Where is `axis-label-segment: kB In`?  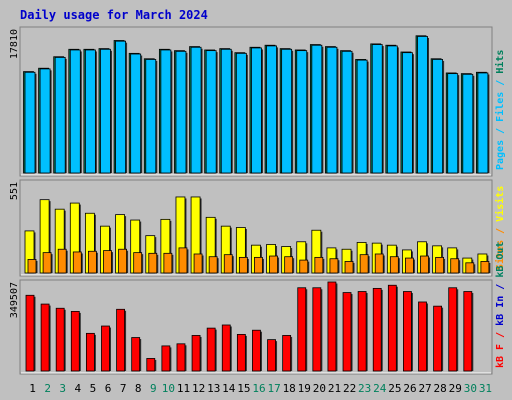
axis-label-segment: kB In is located at coordinates (500, 311).